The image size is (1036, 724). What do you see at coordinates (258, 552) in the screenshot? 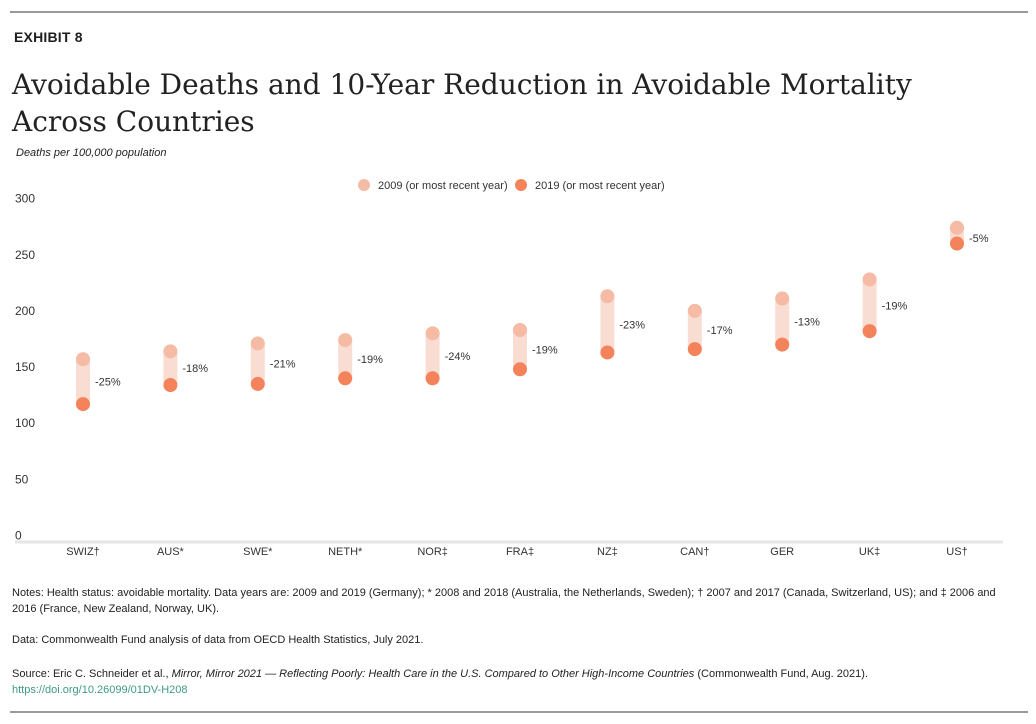
I see `x-tick-label: SWE*` at bounding box center [258, 552].